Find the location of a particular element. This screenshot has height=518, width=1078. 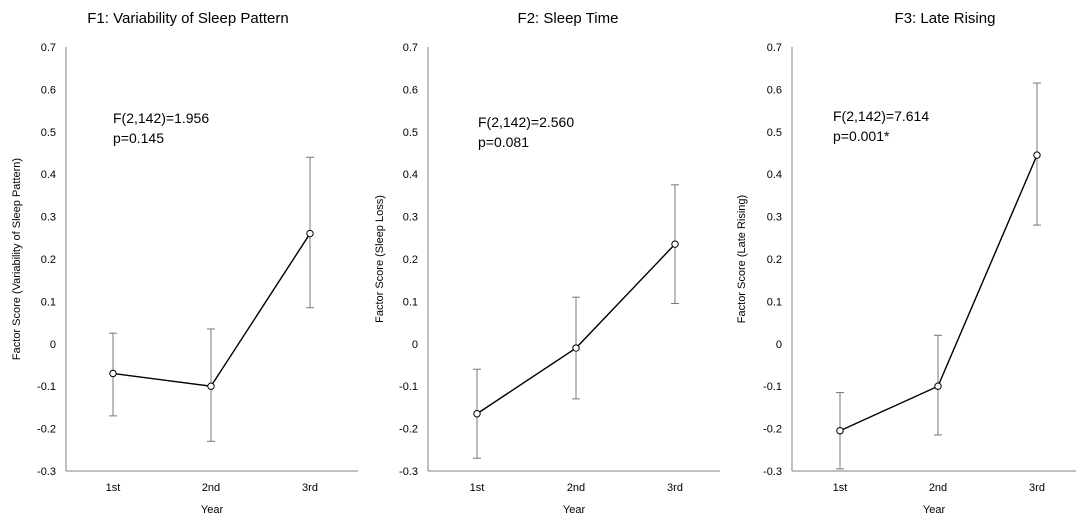

y-axis-label: Factor Score (Sleep Loss) is located at coordinates (380, 259).